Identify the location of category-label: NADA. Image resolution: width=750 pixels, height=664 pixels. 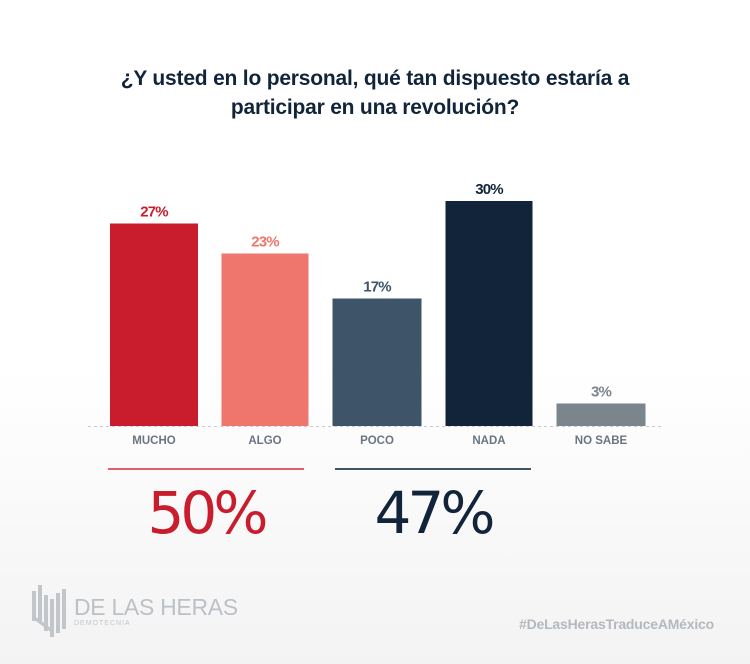
(488, 441).